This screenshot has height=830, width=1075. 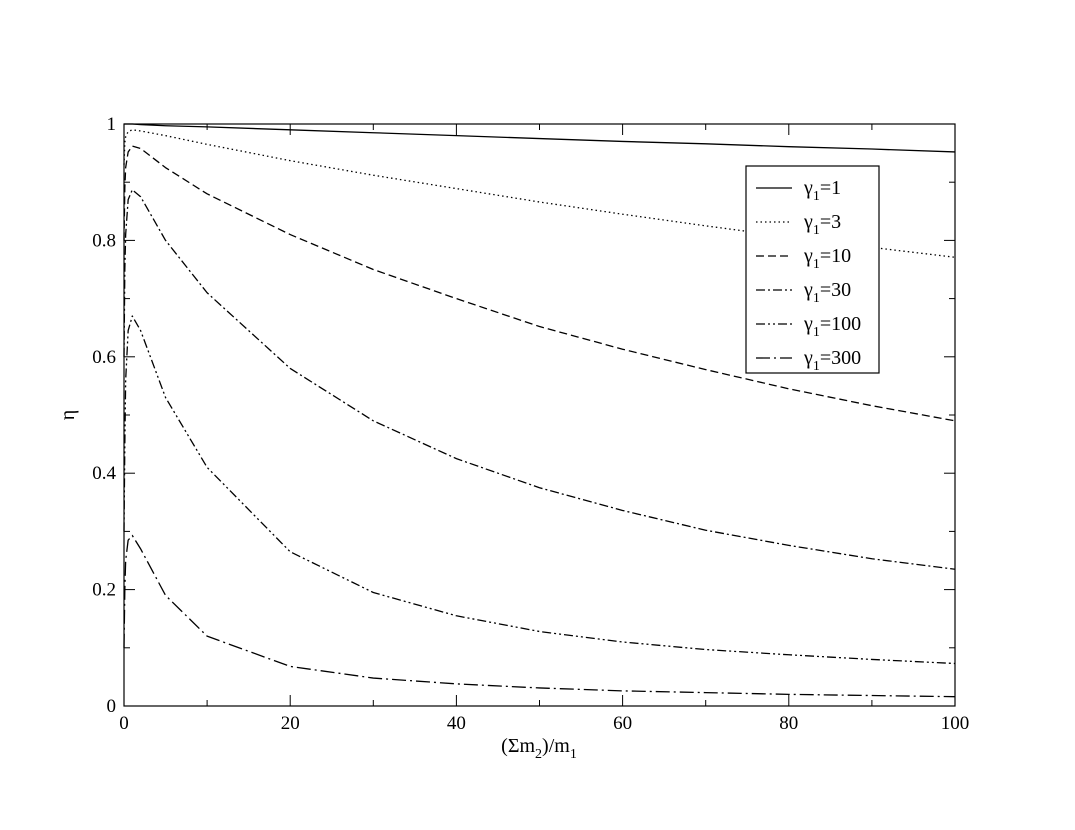 I want to click on legend-box, so click(x=812, y=269).